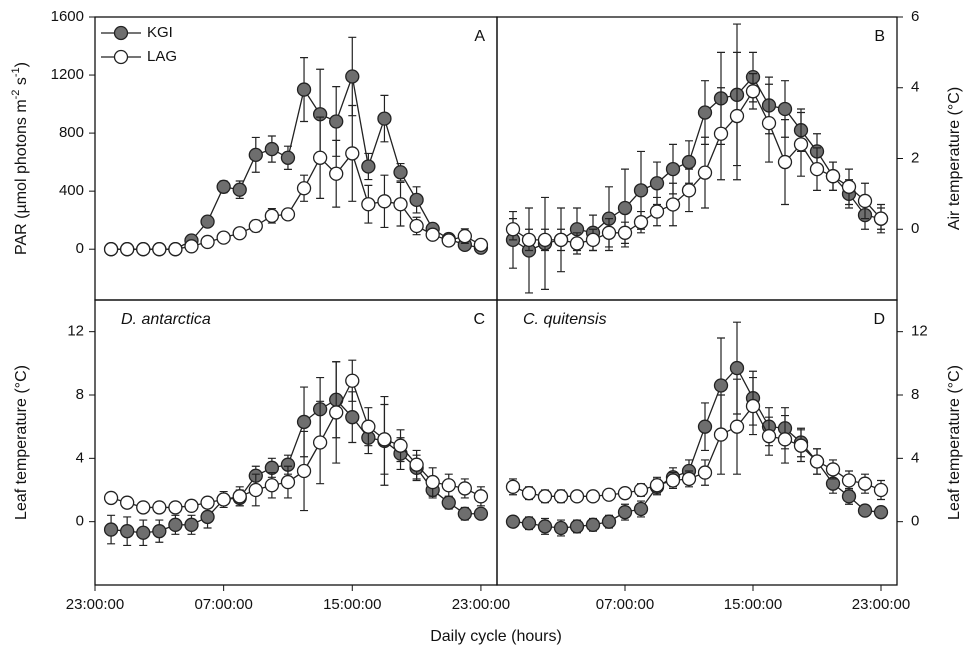 The height and width of the screenshot is (653, 968). I want to click on y-axis-label-part: Air temperature (°C), so click(954, 158).